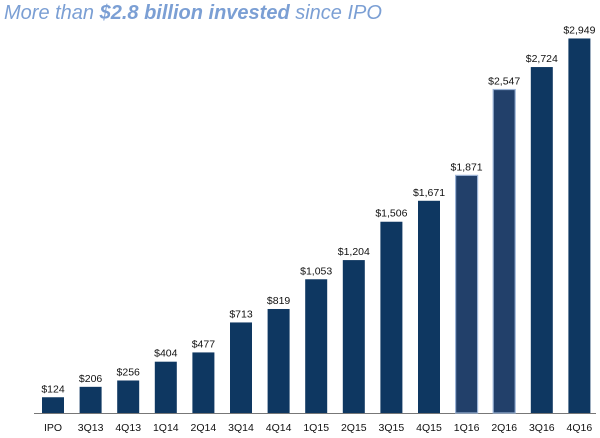 This screenshot has width=600, height=438. Describe the element at coordinates (335, 13) in the screenshot. I see `title-suffix: since IPO` at that location.